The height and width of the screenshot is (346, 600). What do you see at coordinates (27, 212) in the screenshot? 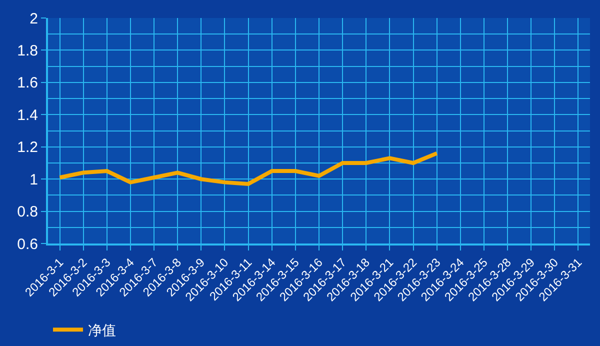
I see `y-tick-label: 0.8` at bounding box center [27, 212].